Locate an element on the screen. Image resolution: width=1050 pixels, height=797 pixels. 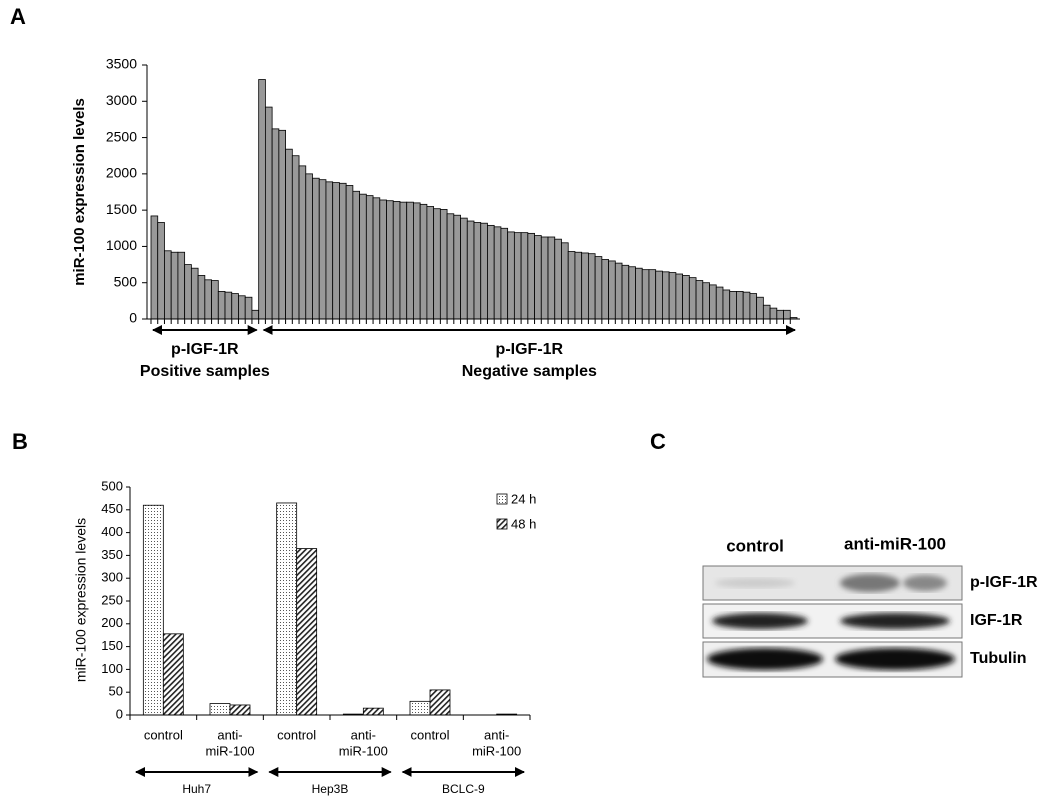
y-tick-label: 400 is located at coordinates (112, 531).